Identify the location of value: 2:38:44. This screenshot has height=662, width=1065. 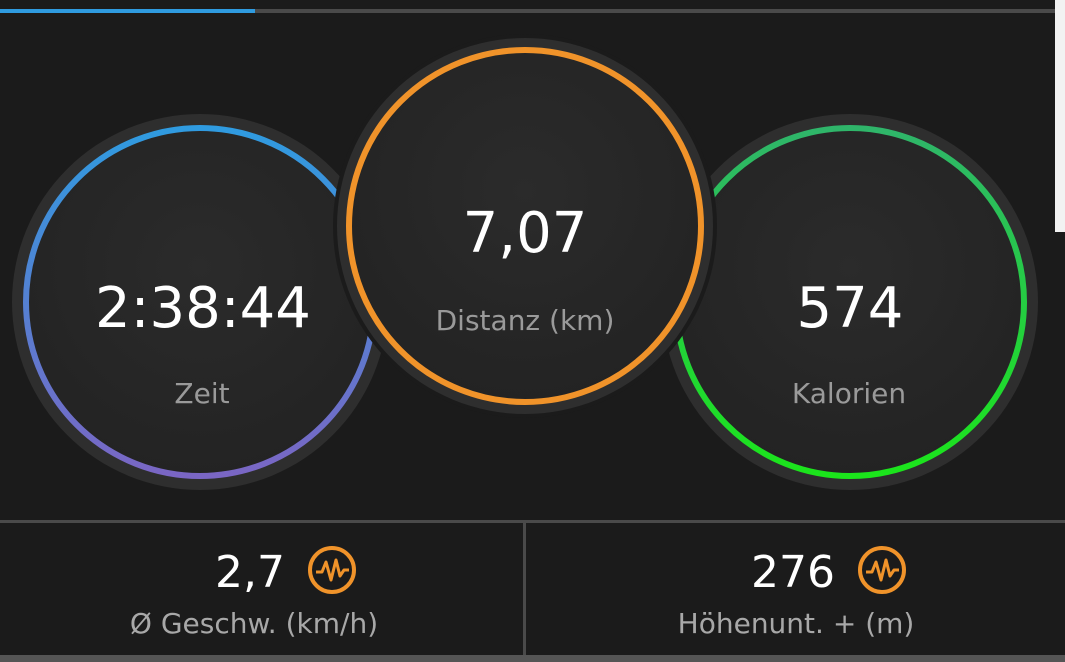
(203, 308).